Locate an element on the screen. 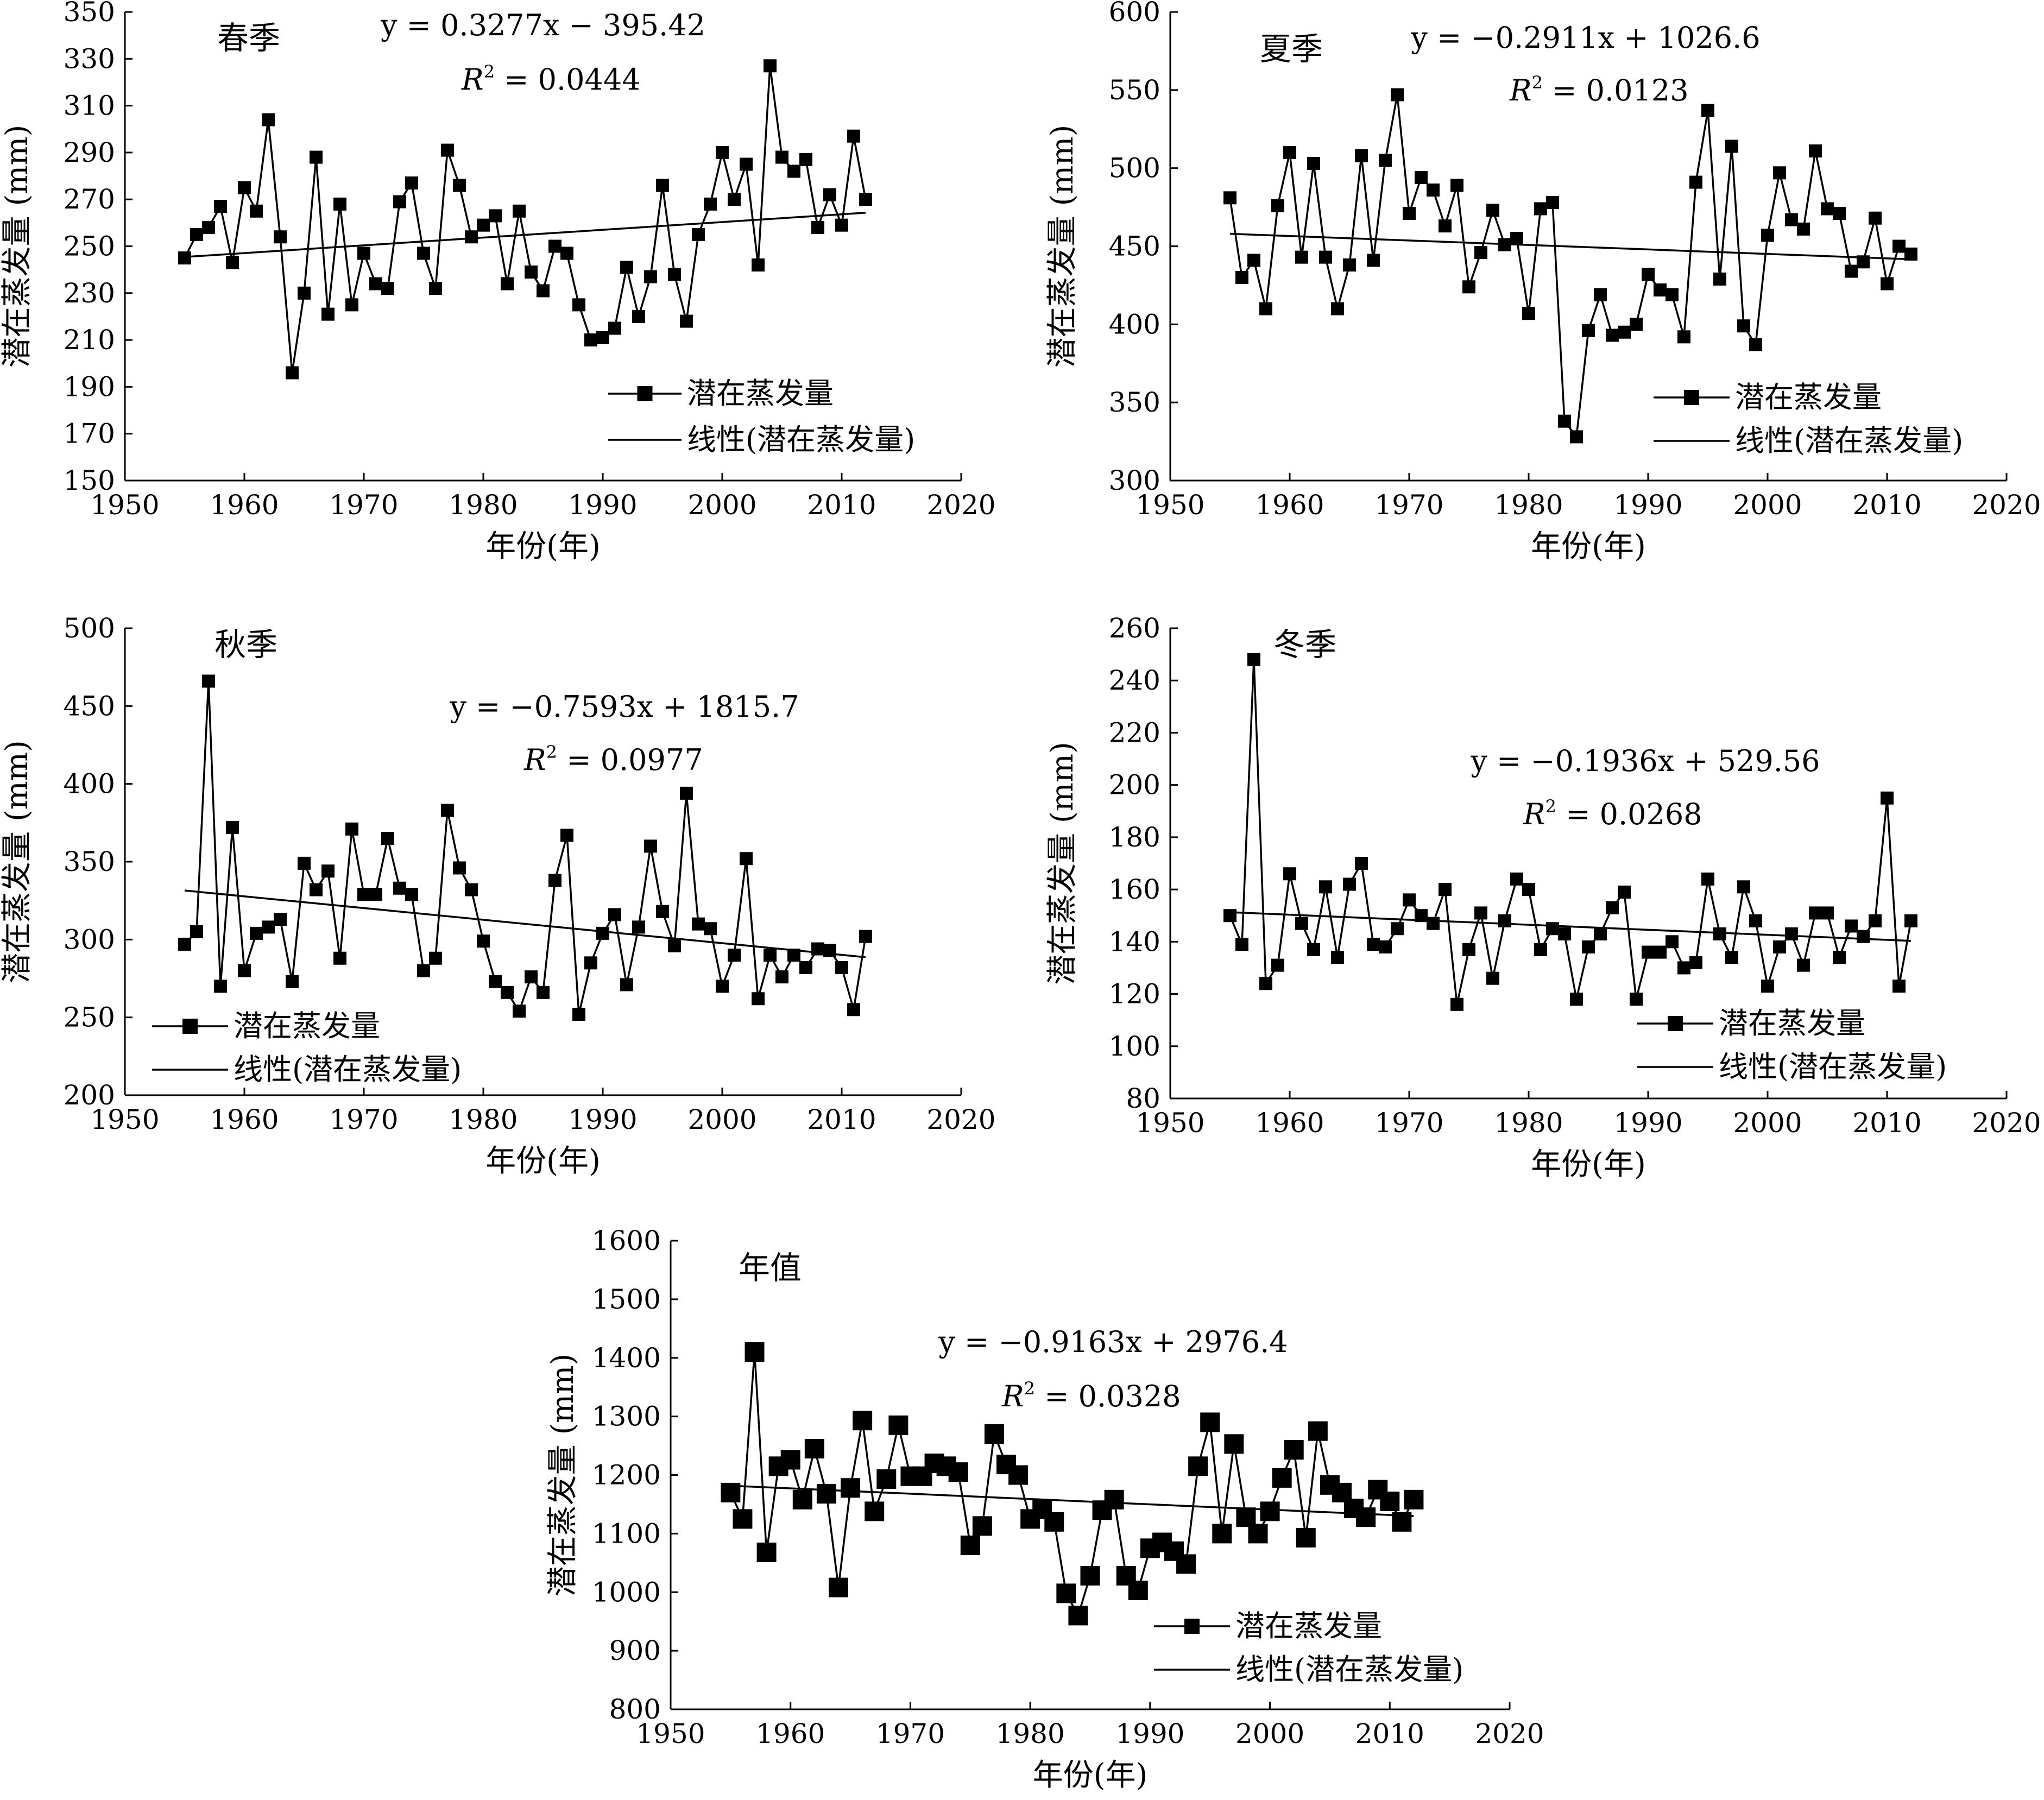  panel-title: 春季 is located at coordinates (248, 38).